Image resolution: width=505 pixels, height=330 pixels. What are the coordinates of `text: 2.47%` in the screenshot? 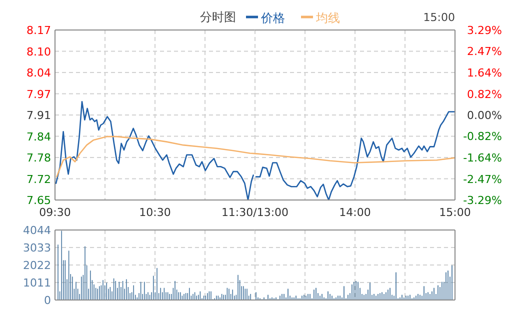 It's located at (484, 51).